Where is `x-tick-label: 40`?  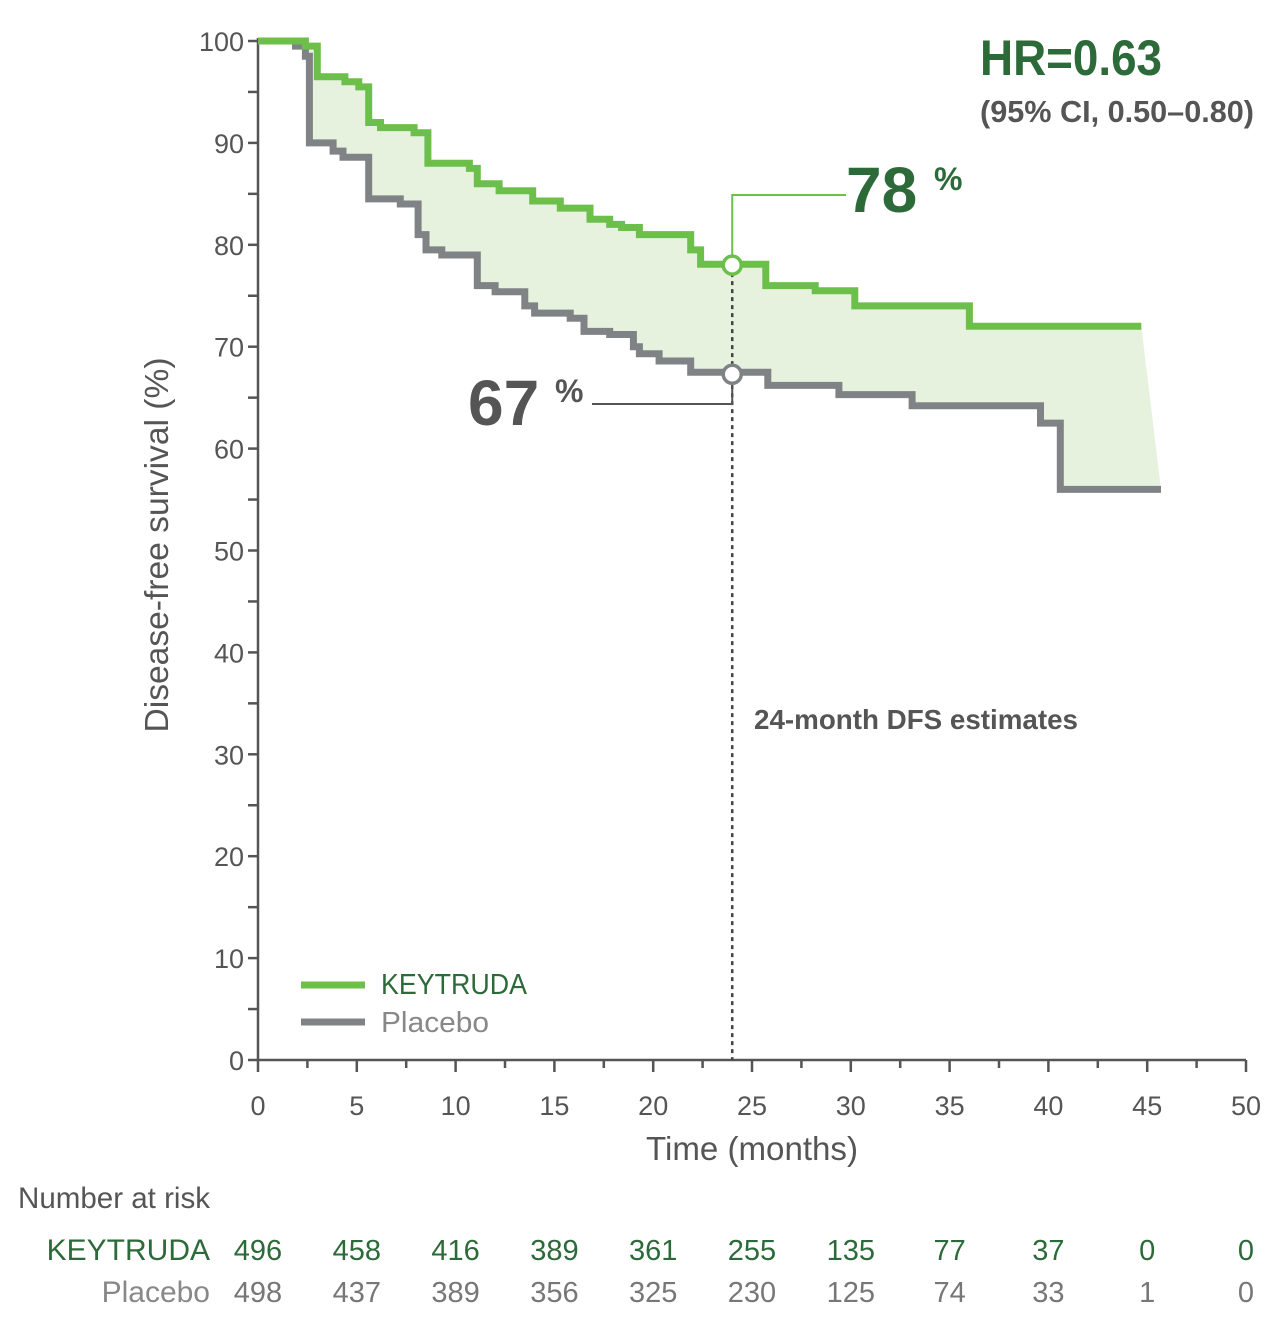 x-tick-label: 40 is located at coordinates (1048, 1106).